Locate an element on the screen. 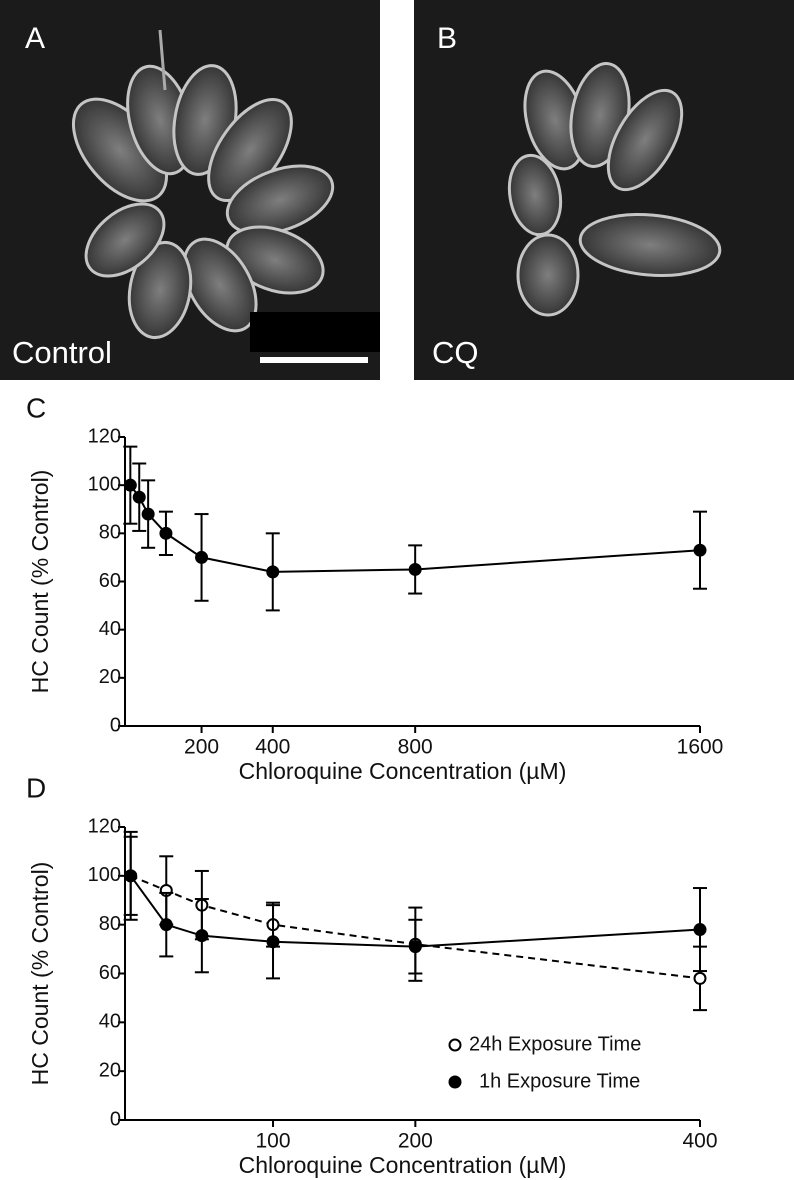 The height and width of the screenshot is (1180, 794). legend-label: 24h Exposure Time is located at coordinates (555, 1044).